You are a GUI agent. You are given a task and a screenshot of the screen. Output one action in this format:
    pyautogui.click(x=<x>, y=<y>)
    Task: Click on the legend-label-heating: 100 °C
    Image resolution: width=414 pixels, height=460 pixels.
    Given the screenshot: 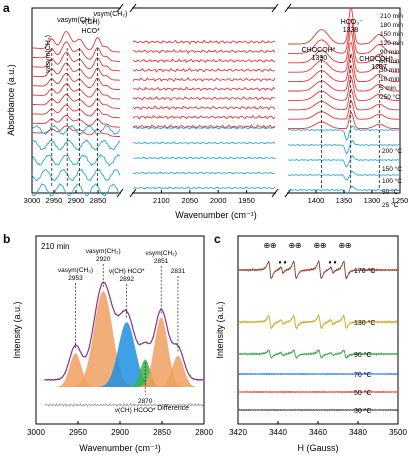 What is the action you would take?
    pyautogui.click(x=392, y=181)
    